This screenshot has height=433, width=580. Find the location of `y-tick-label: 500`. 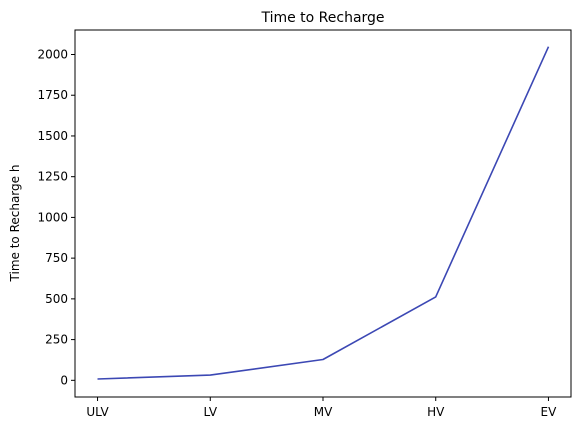

y-tick-label: 500 is located at coordinates (56, 299).